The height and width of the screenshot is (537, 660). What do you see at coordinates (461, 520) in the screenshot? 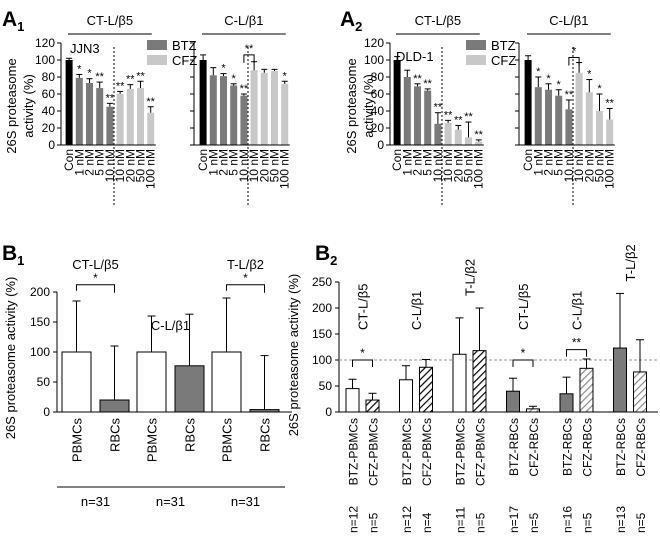
I see `b2-n-label: n=11` at bounding box center [461, 520].